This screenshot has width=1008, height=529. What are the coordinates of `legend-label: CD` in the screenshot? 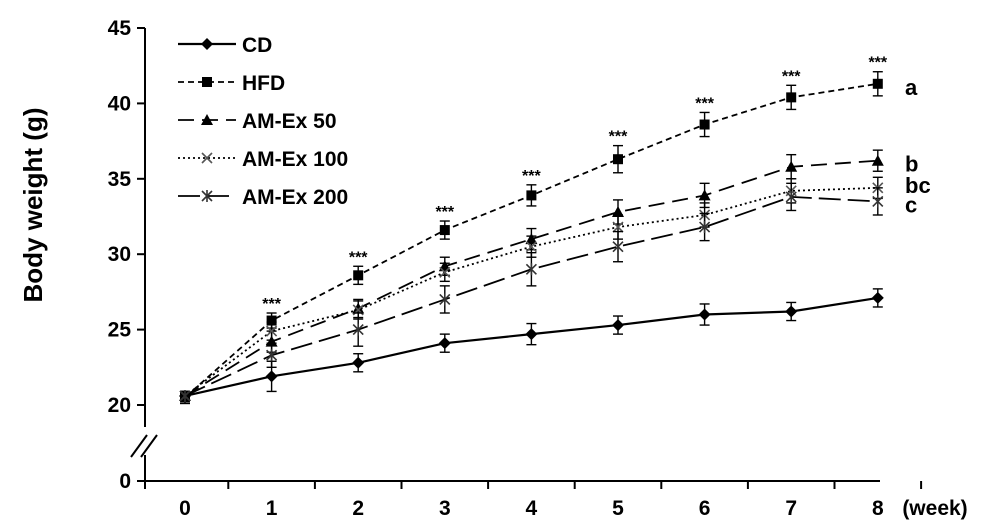 It's located at (257, 45).